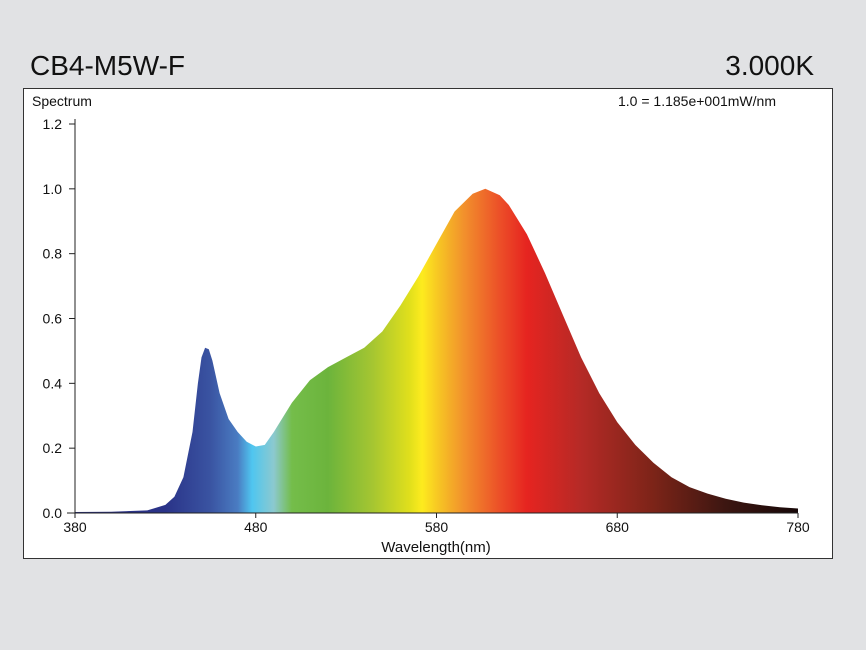 The image size is (866, 650). What do you see at coordinates (256, 527) in the screenshot?
I see `x-tick-label: 480` at bounding box center [256, 527].